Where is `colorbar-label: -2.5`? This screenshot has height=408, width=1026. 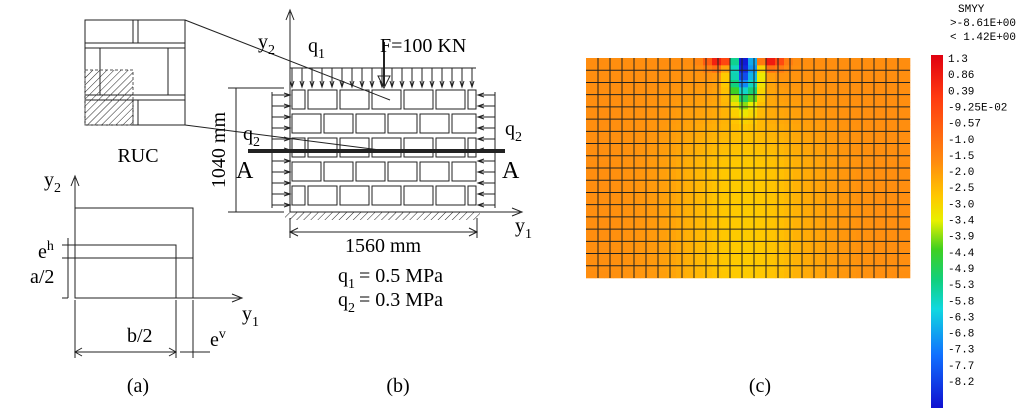
colorbar-label: -2.5 is located at coordinates (961, 189).